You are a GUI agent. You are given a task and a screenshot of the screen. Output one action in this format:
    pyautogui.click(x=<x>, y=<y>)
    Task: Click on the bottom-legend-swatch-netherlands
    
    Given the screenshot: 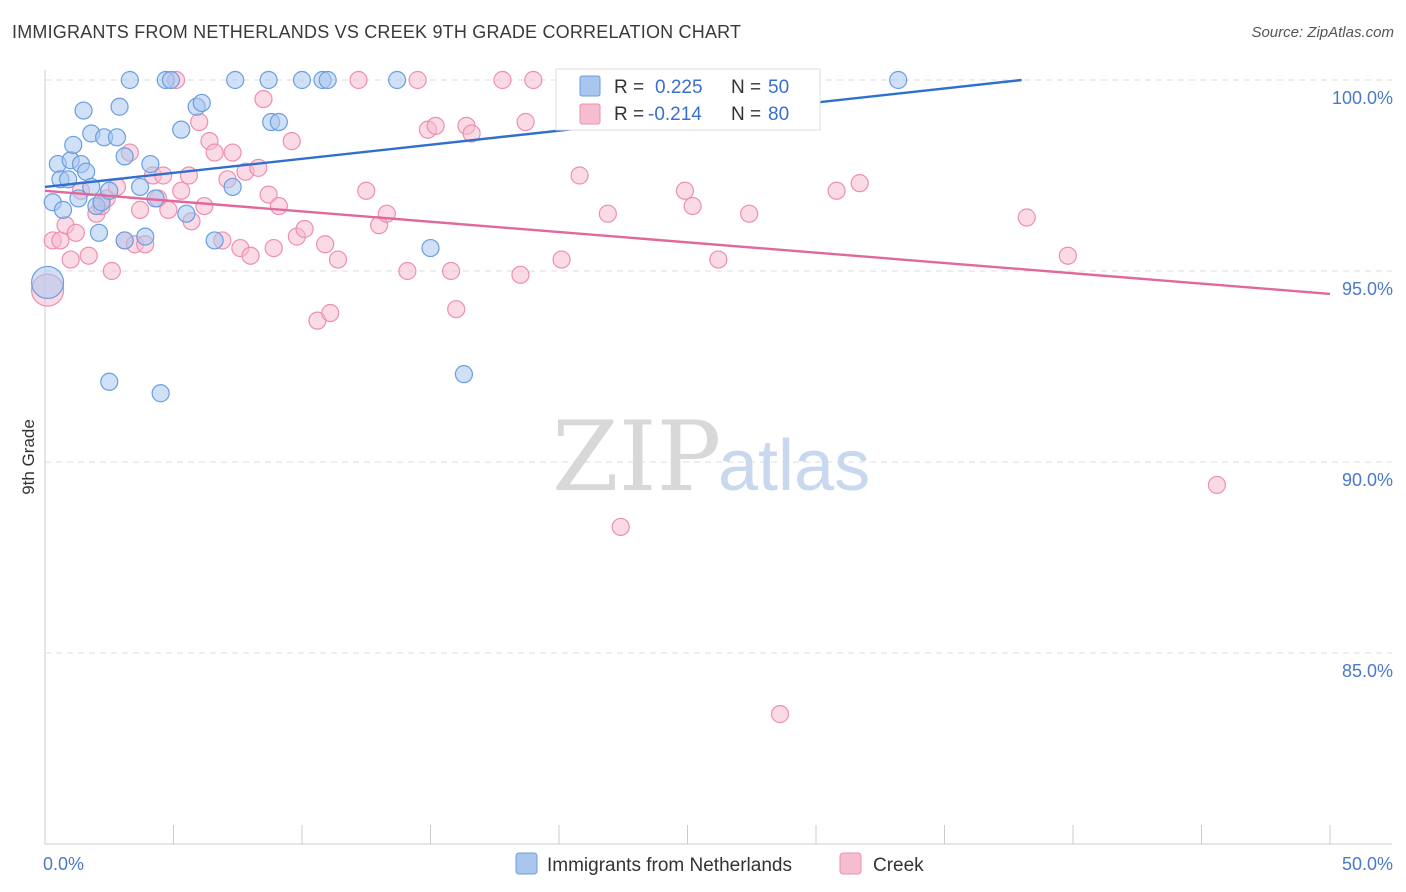 What is the action you would take?
    pyautogui.click(x=526, y=863)
    